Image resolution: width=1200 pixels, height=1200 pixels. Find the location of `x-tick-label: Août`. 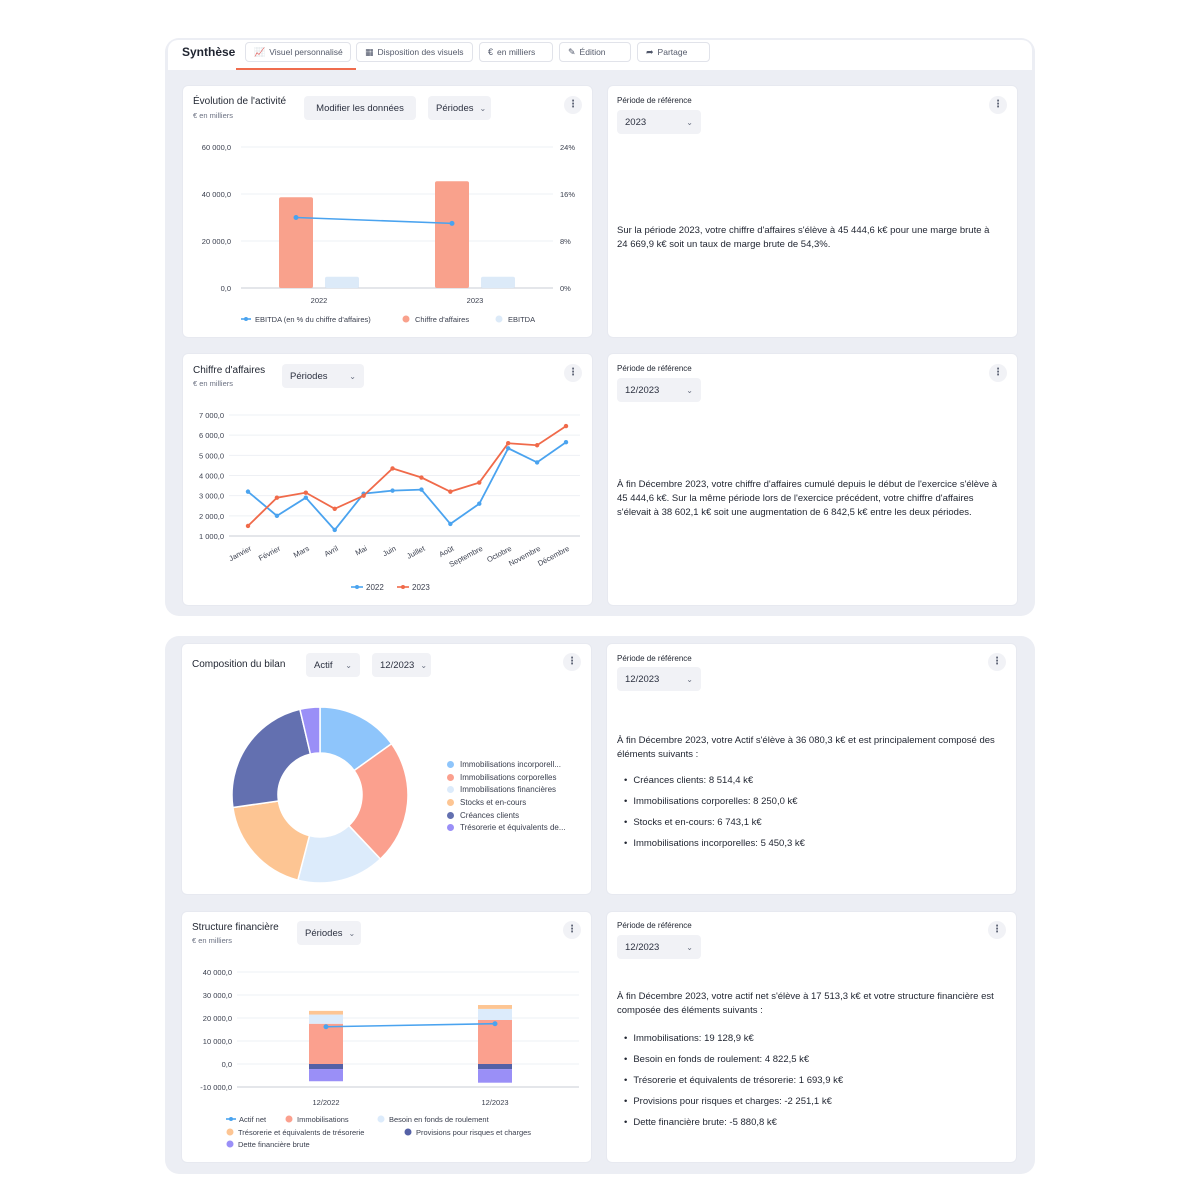

x-tick-label: Août is located at coordinates (446, 551).